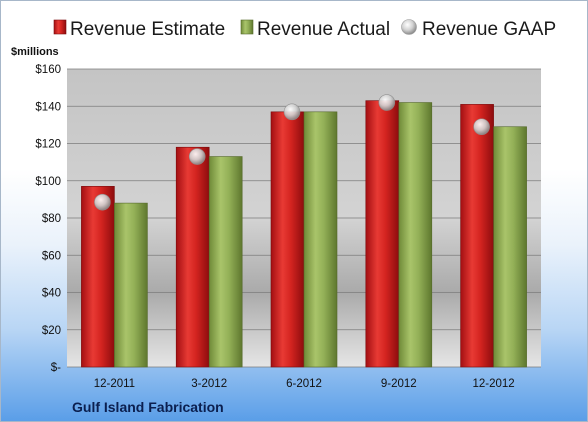 Image resolution: width=588 pixels, height=422 pixels. I want to click on company-name: Gulf Island Fabrication, so click(148, 407).